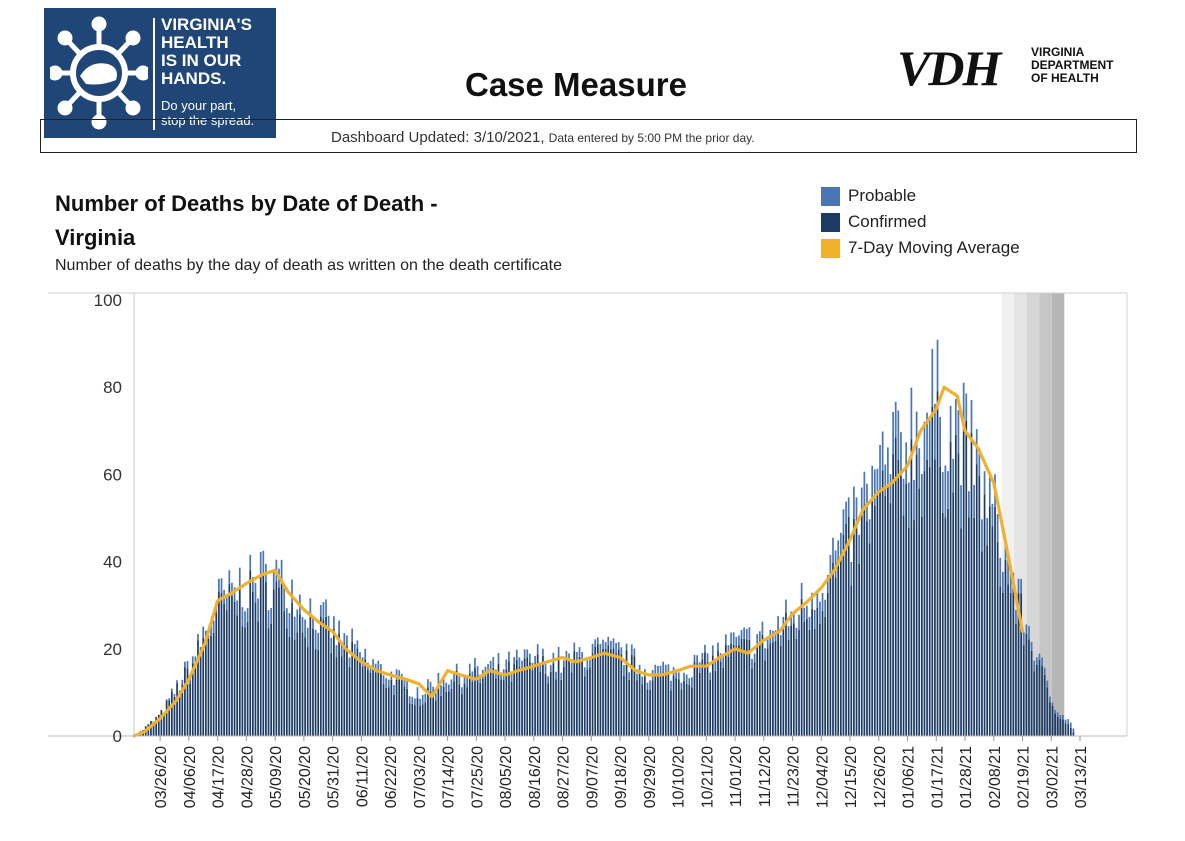  Describe the element at coordinates (1052, 777) in the screenshot. I see `x-tick-label: 03/02/21` at that location.